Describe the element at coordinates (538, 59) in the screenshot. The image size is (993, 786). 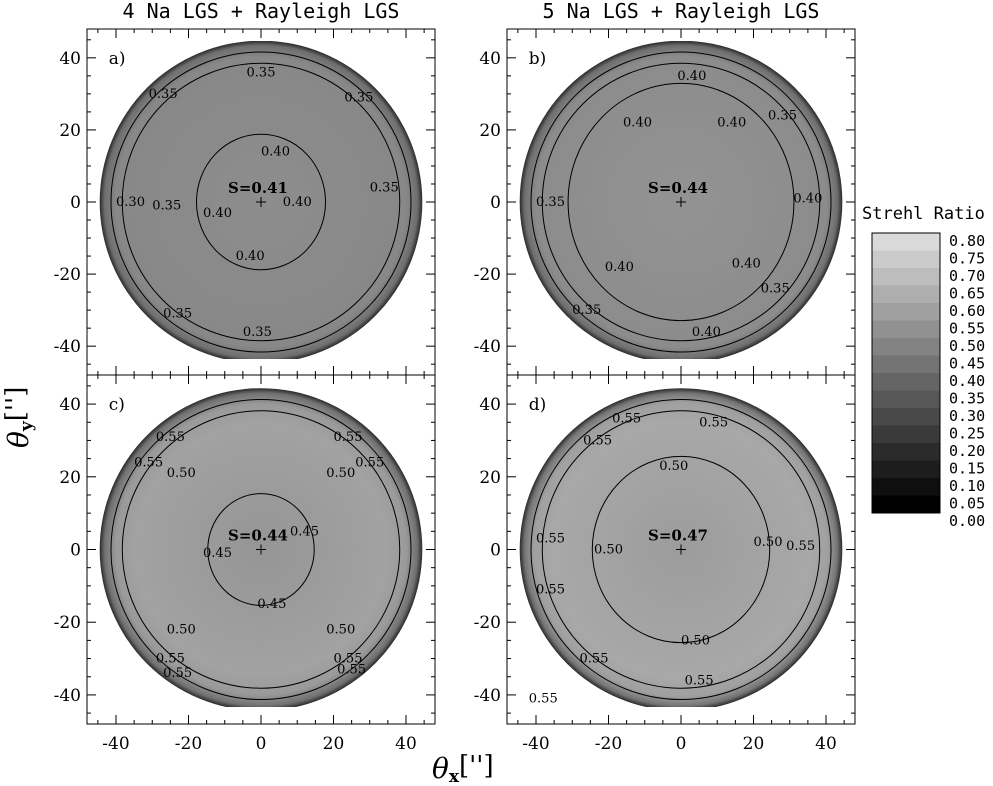
I see `panel-letter: b)` at that location.